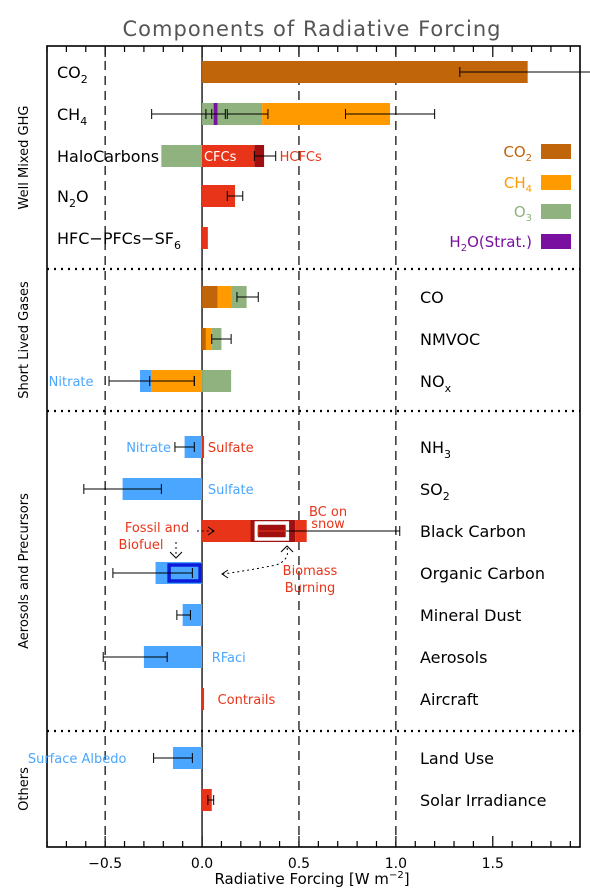 This screenshot has height=888, width=590. Describe the element at coordinates (115, 238) in the screenshot. I see `row-label-text: HFC−PFCs−SF` at that location.